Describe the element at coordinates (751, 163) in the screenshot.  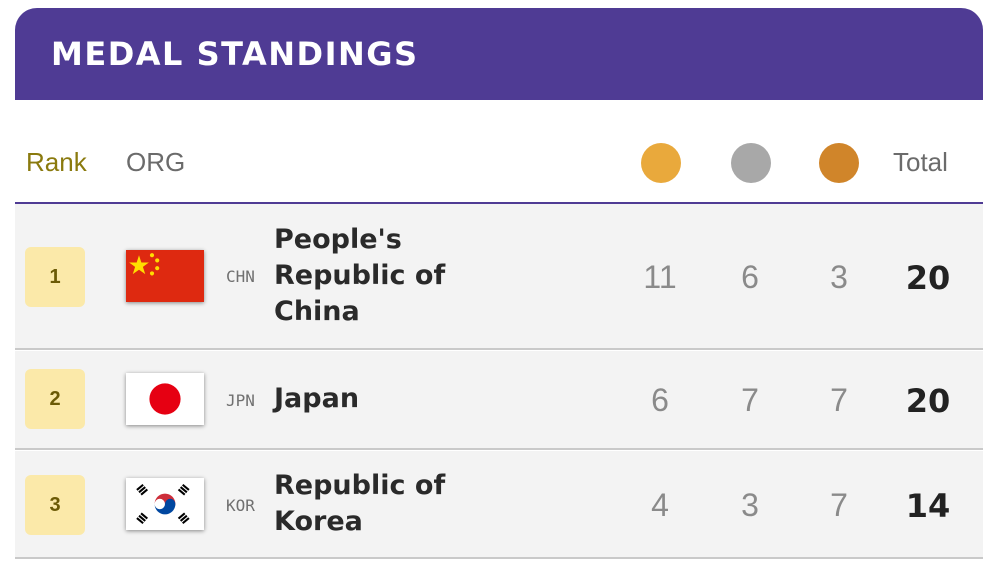
I see `silver-medal-icon` at that location.